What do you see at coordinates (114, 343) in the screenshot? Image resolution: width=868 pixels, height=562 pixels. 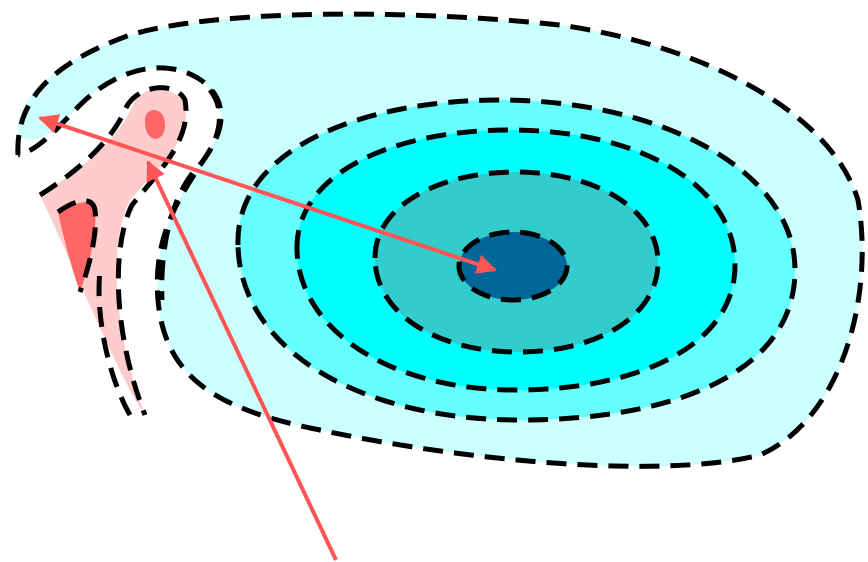 I see `left-contour` at bounding box center [114, 343].